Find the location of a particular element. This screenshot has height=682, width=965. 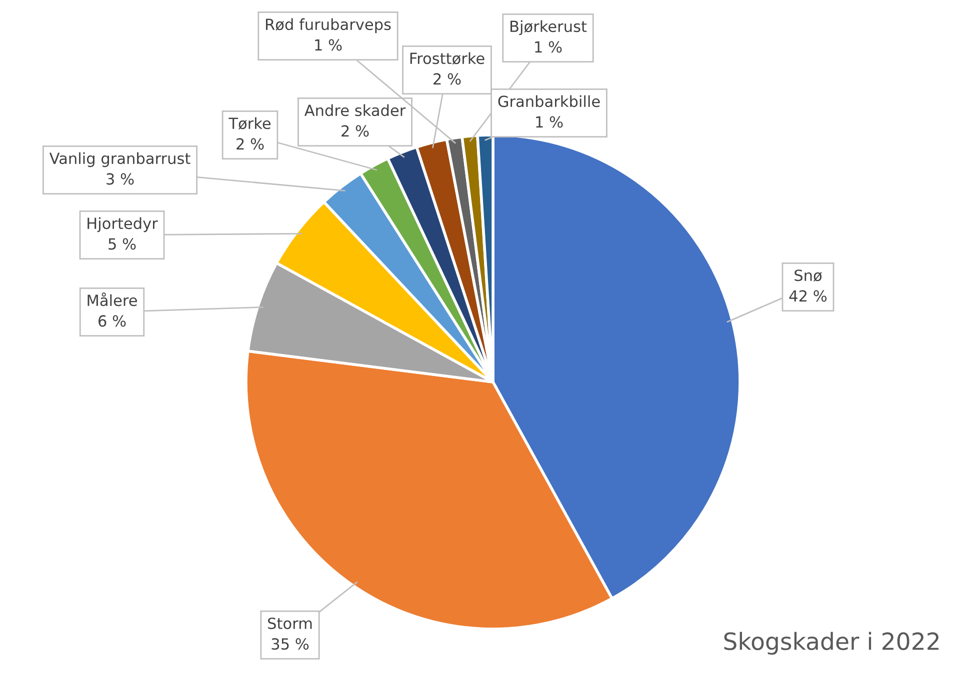

data-label: 42 % is located at coordinates (808, 296).